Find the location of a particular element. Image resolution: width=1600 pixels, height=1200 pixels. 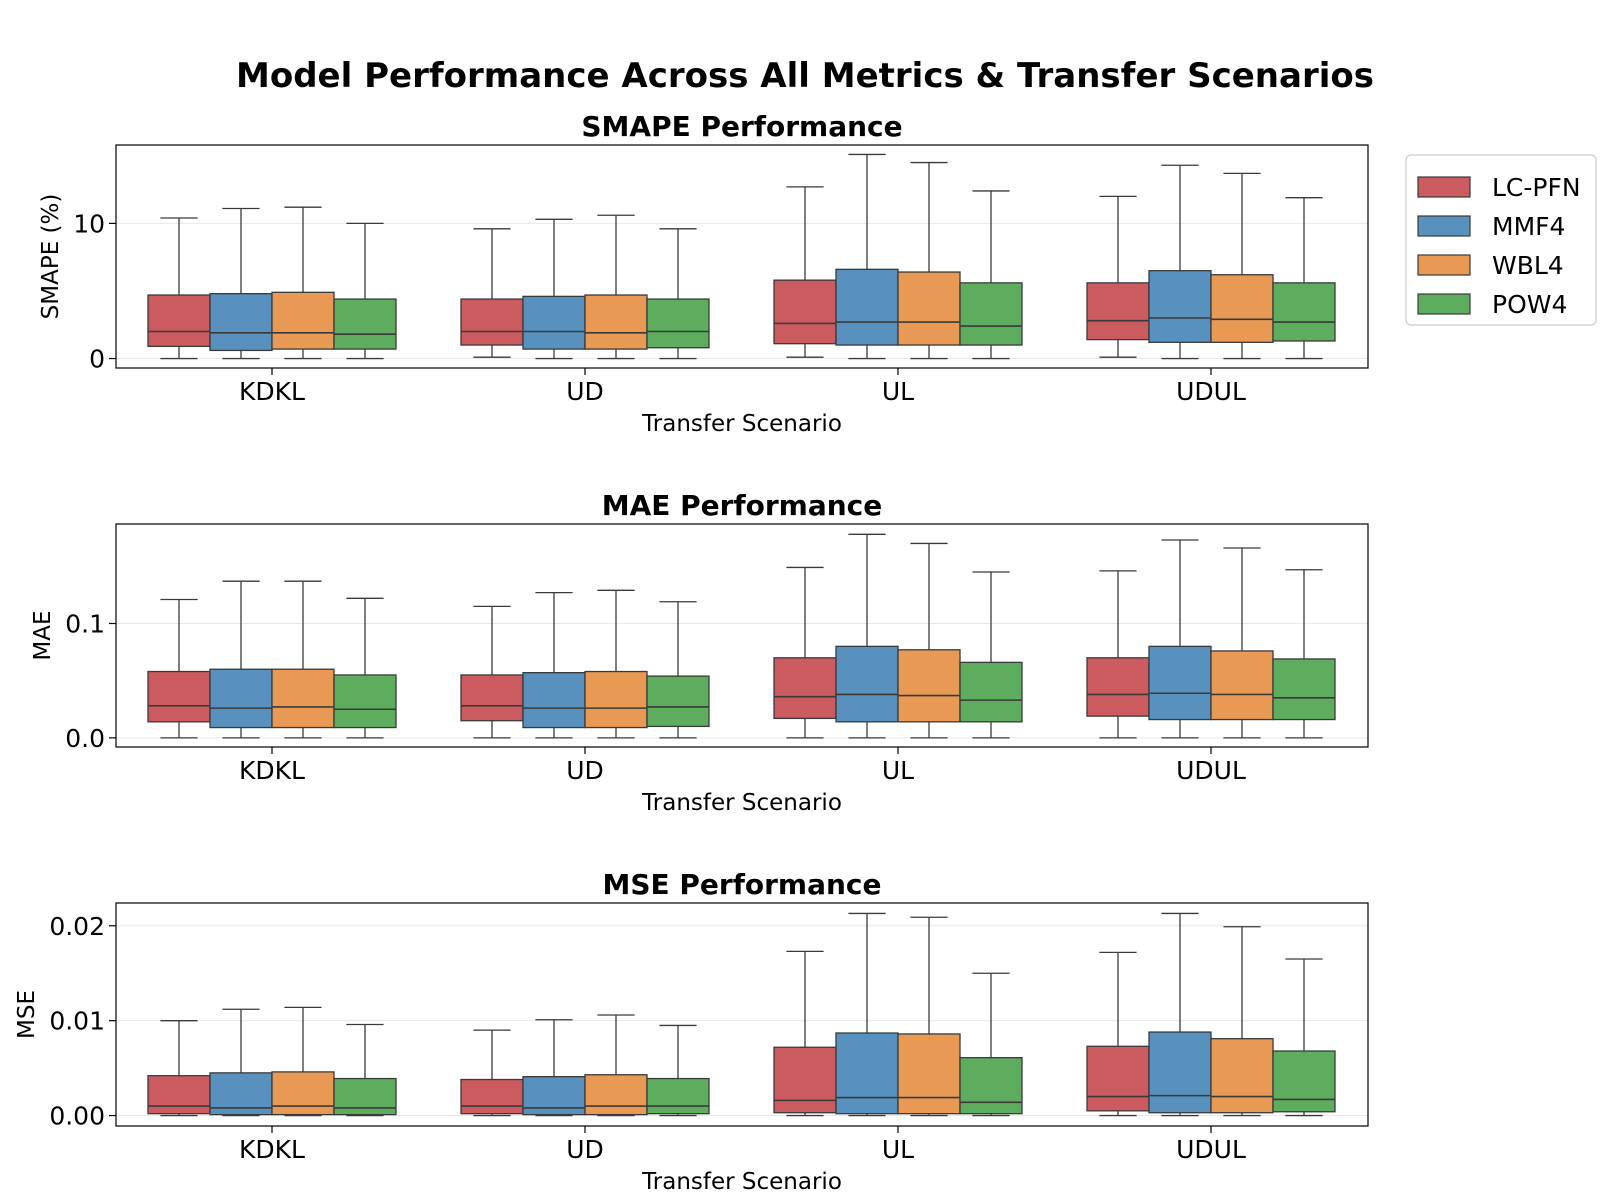

legend-swatch-POW4 is located at coordinates (1444, 304).